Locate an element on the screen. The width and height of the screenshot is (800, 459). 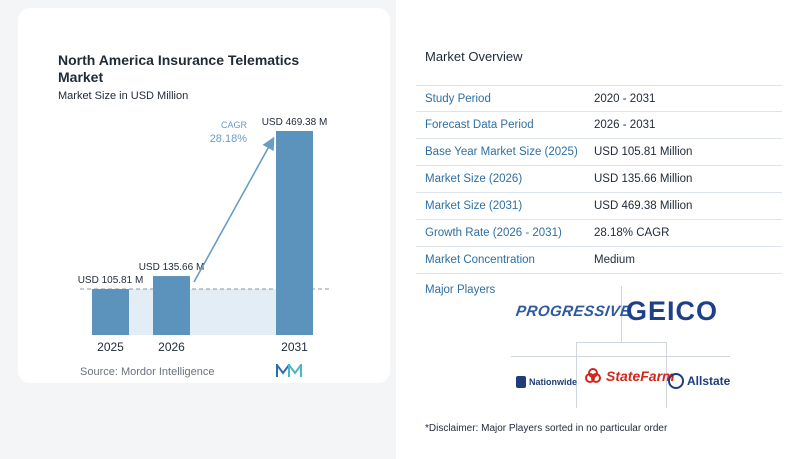
overview-title: Market Overview is located at coordinates (474, 56).